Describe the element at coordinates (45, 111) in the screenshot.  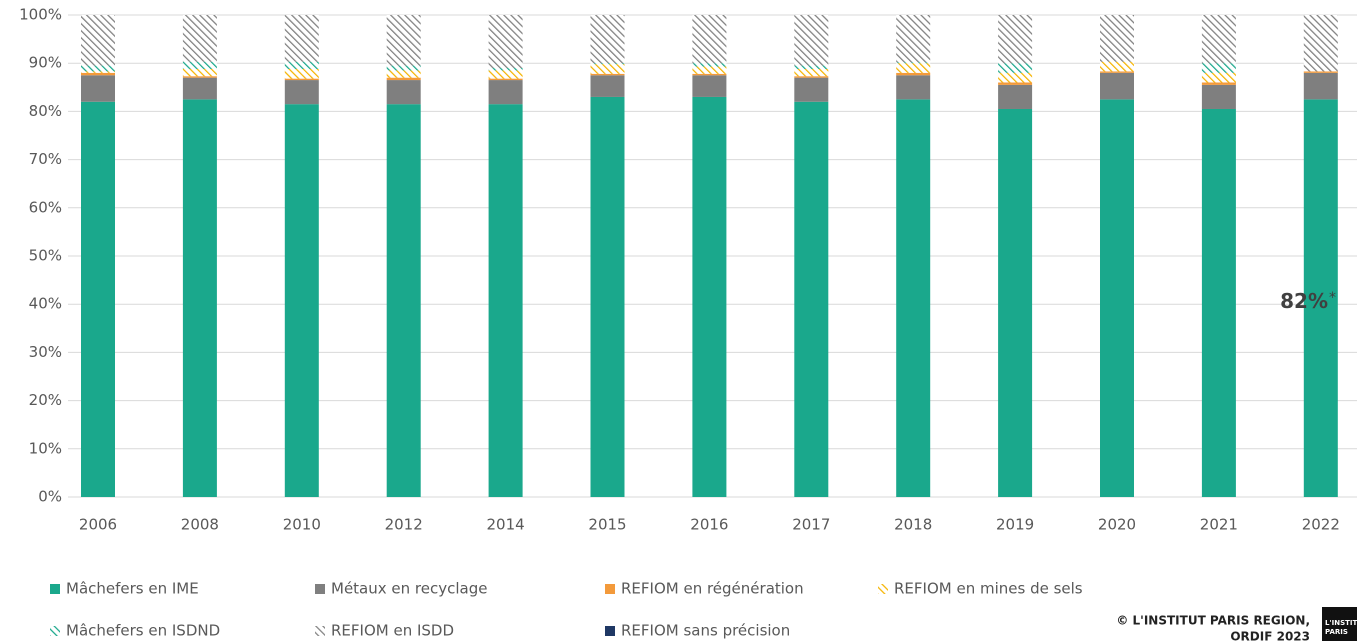
I see `y-tick-label: 80%` at that location.